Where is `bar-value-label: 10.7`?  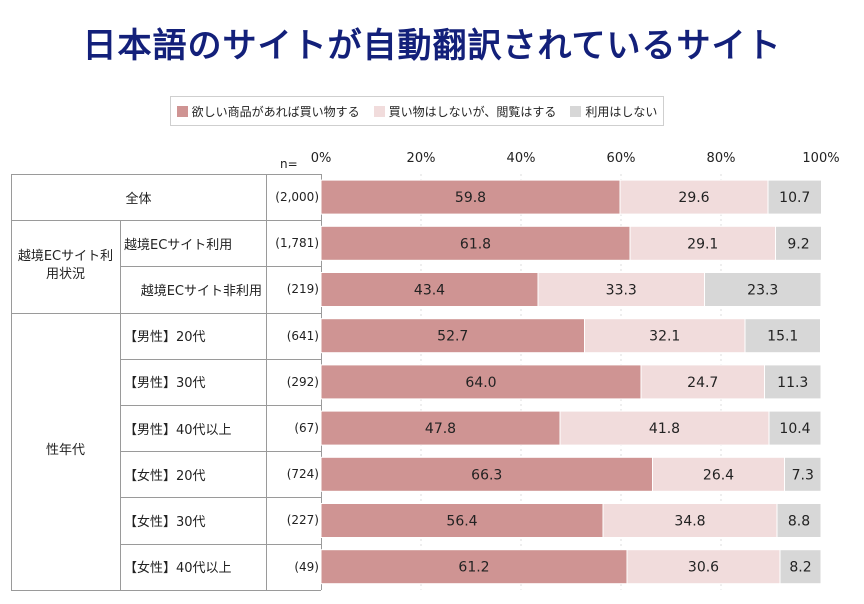 bar-value-label: 10.7 is located at coordinates (794, 198).